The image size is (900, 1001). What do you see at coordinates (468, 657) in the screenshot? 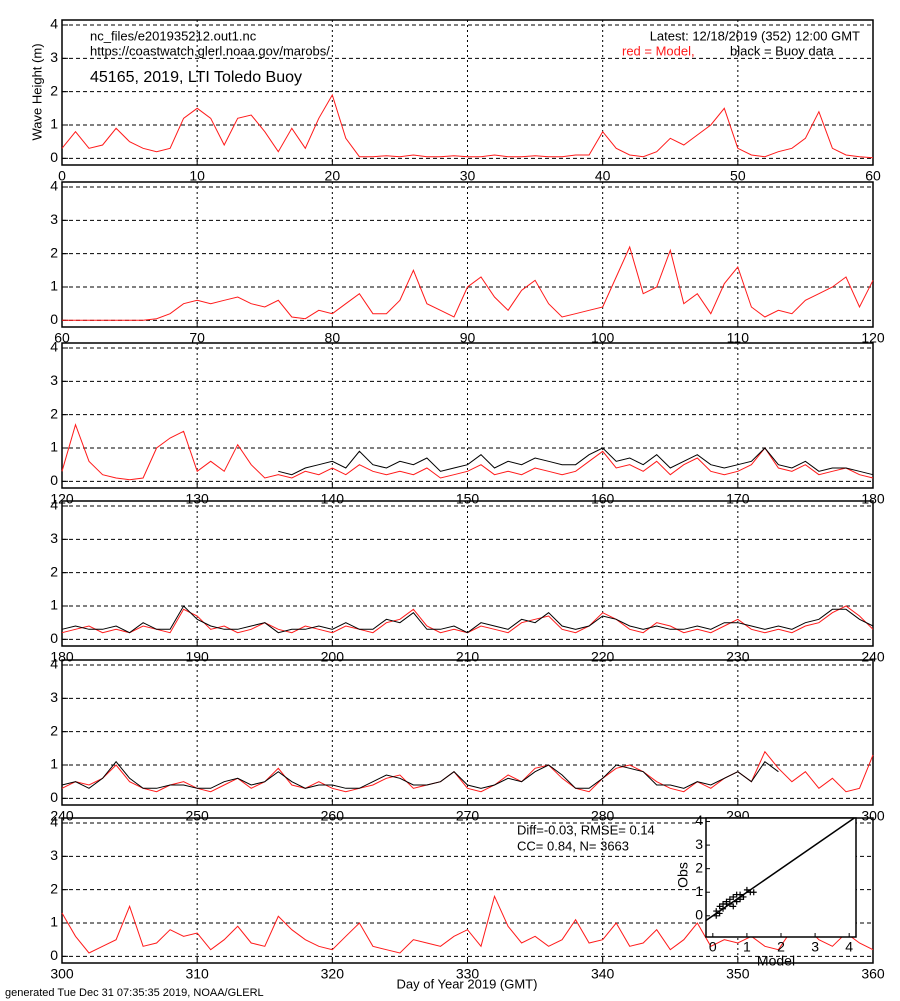
I see `x-tick-label: 210` at bounding box center [468, 657].